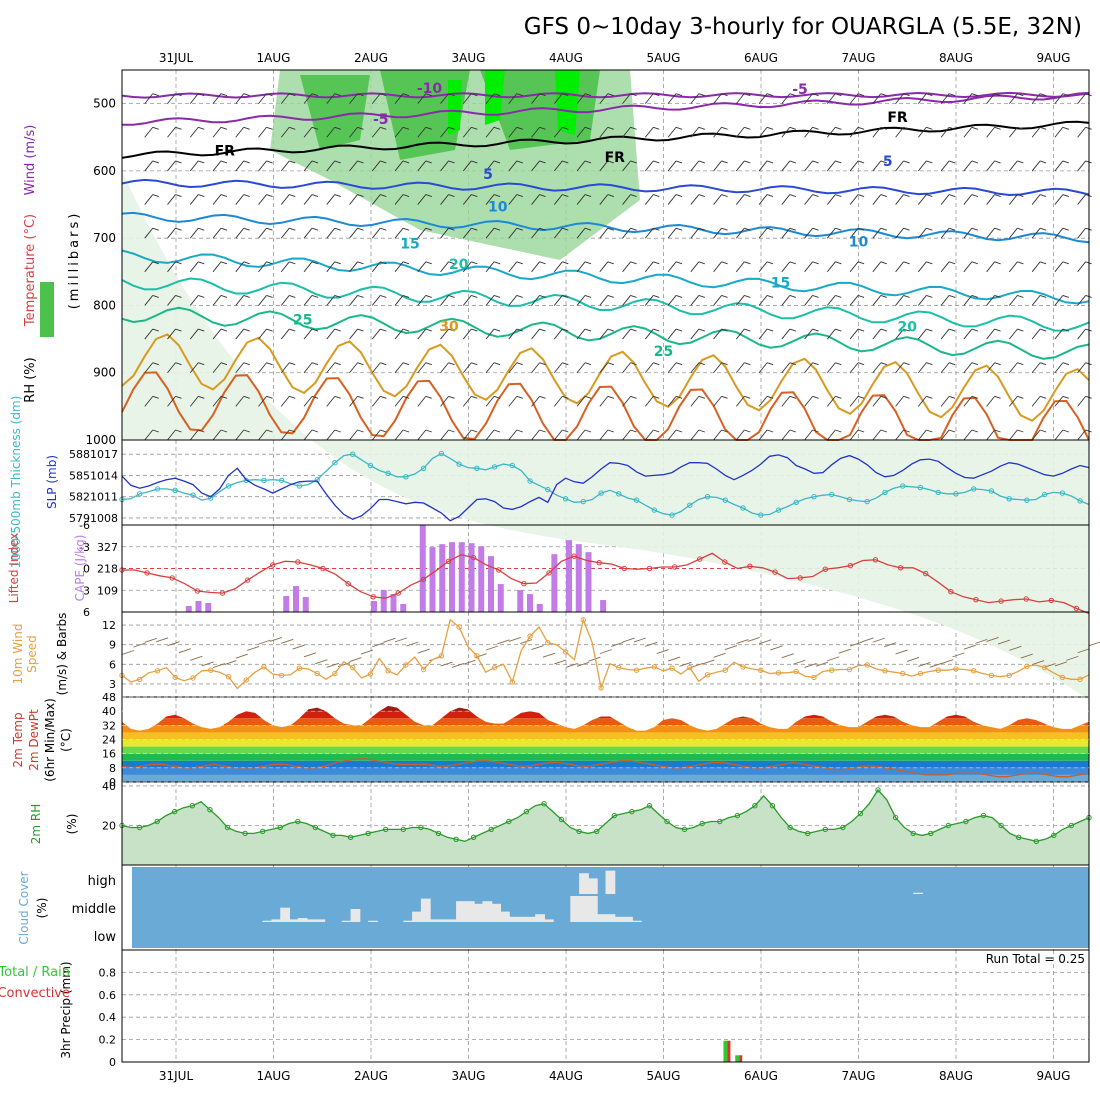 The height and width of the screenshot is (1100, 1100). What do you see at coordinates (104, 518) in the screenshot?
I see `slp-tick-label: 1008` at bounding box center [104, 518].